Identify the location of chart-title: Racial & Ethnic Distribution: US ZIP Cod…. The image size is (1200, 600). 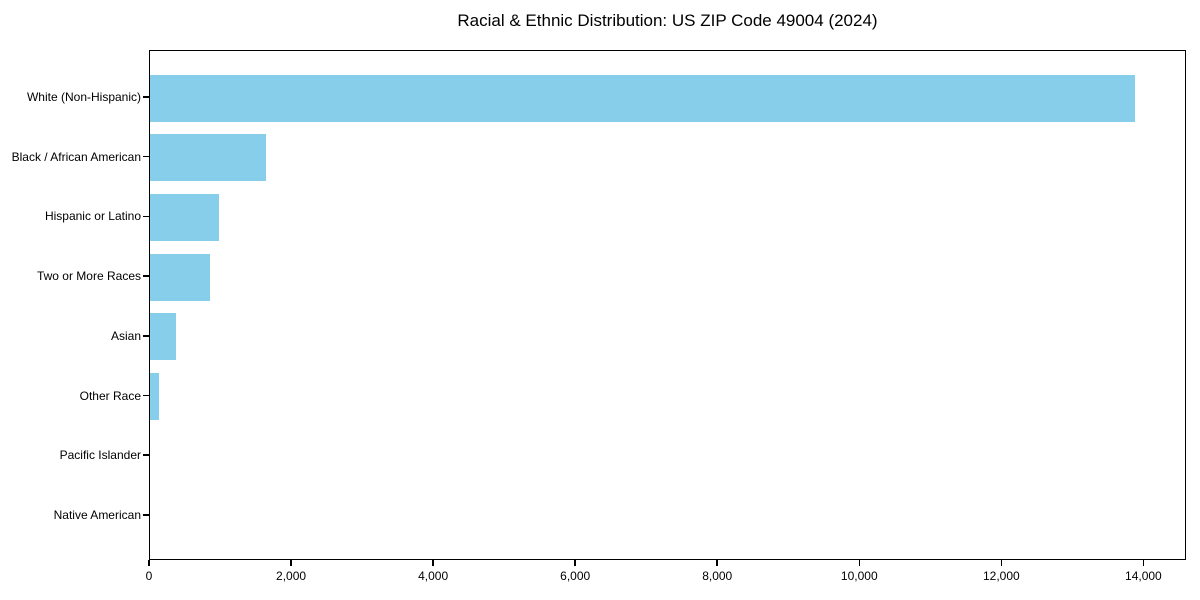
(667, 20).